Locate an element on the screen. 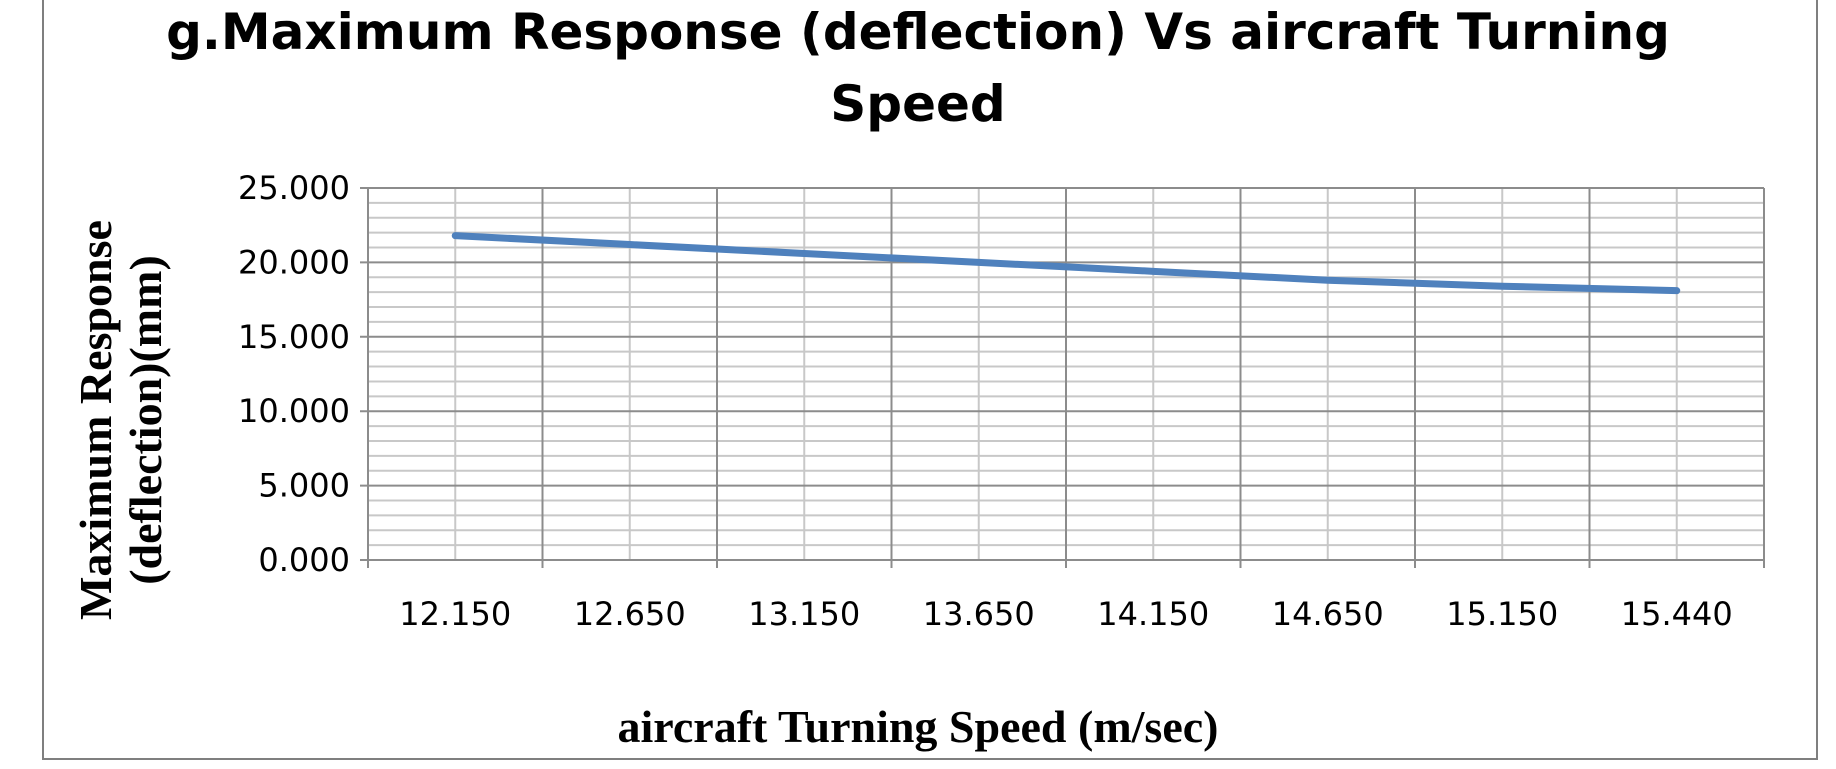  y-tick-label: 20.000 is located at coordinates (294, 262).